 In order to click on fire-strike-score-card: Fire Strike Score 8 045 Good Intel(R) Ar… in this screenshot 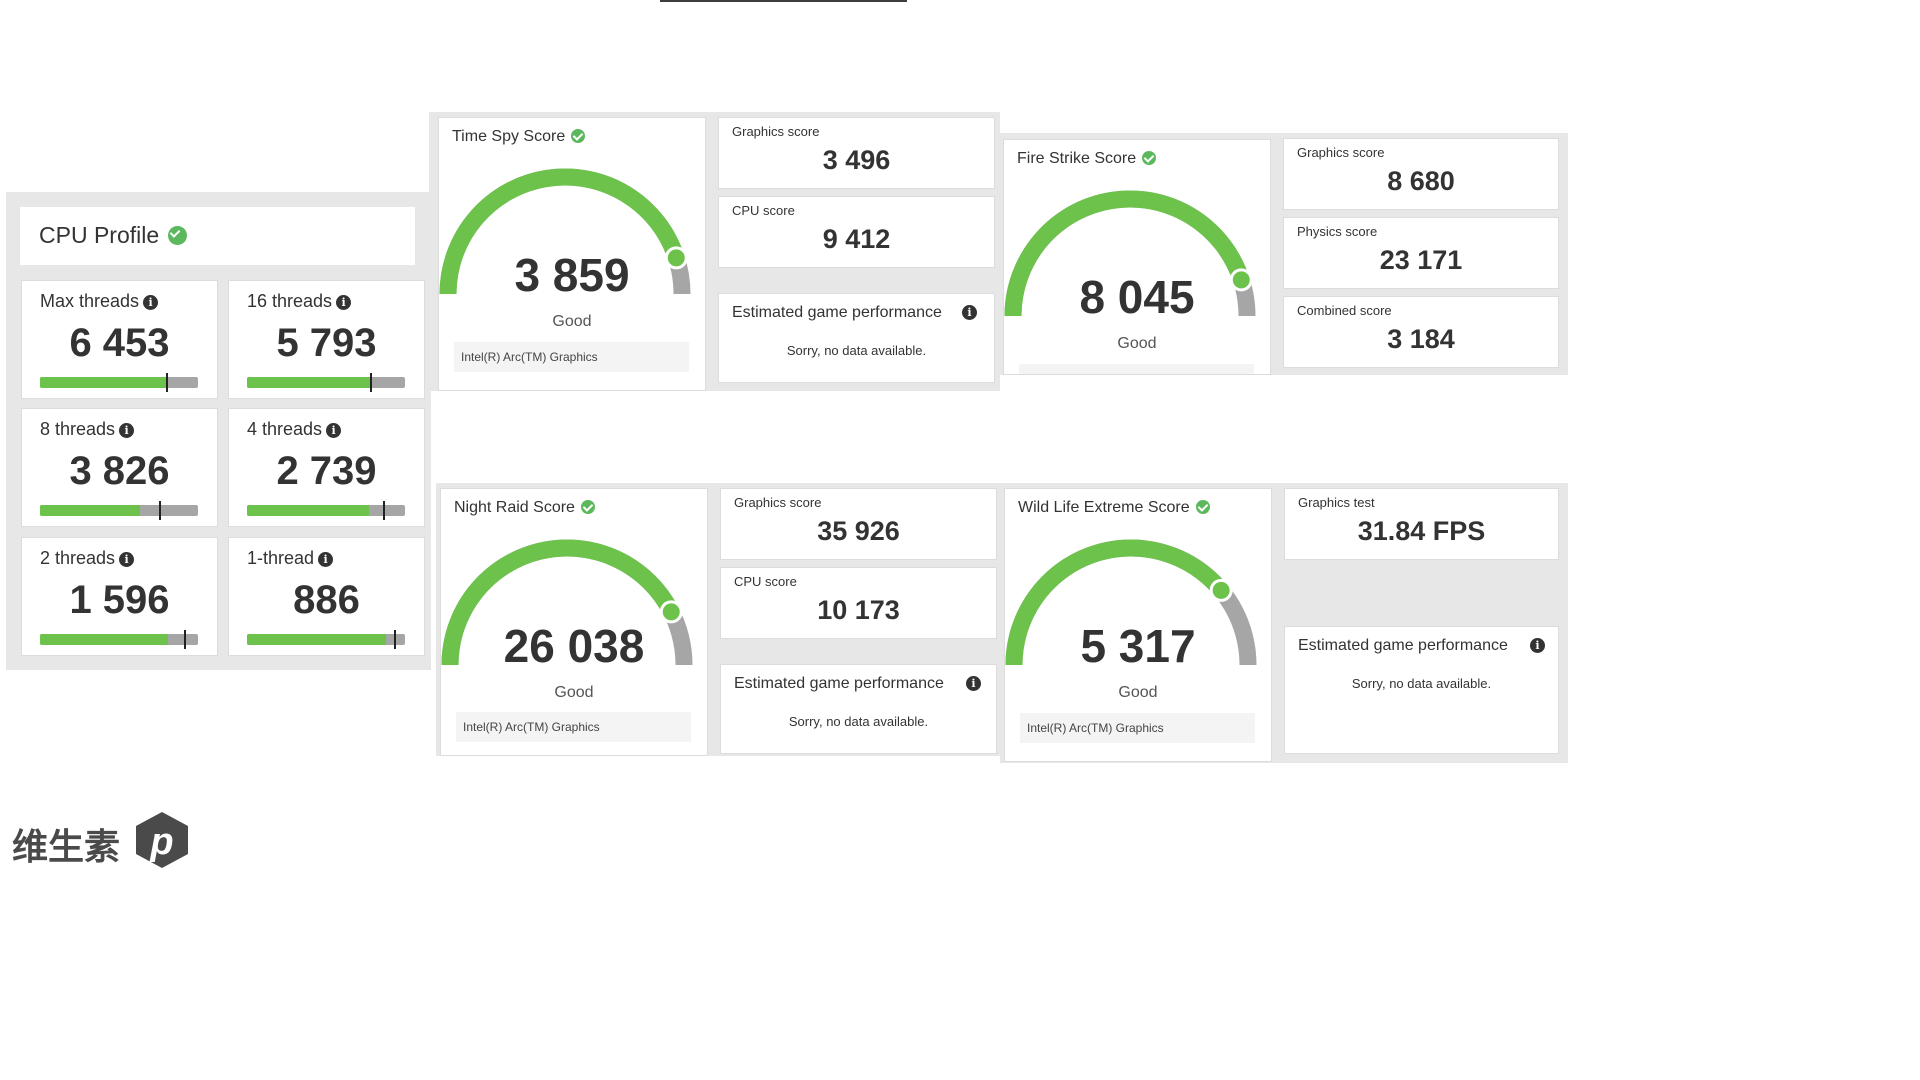, I will do `click(1137, 257)`.